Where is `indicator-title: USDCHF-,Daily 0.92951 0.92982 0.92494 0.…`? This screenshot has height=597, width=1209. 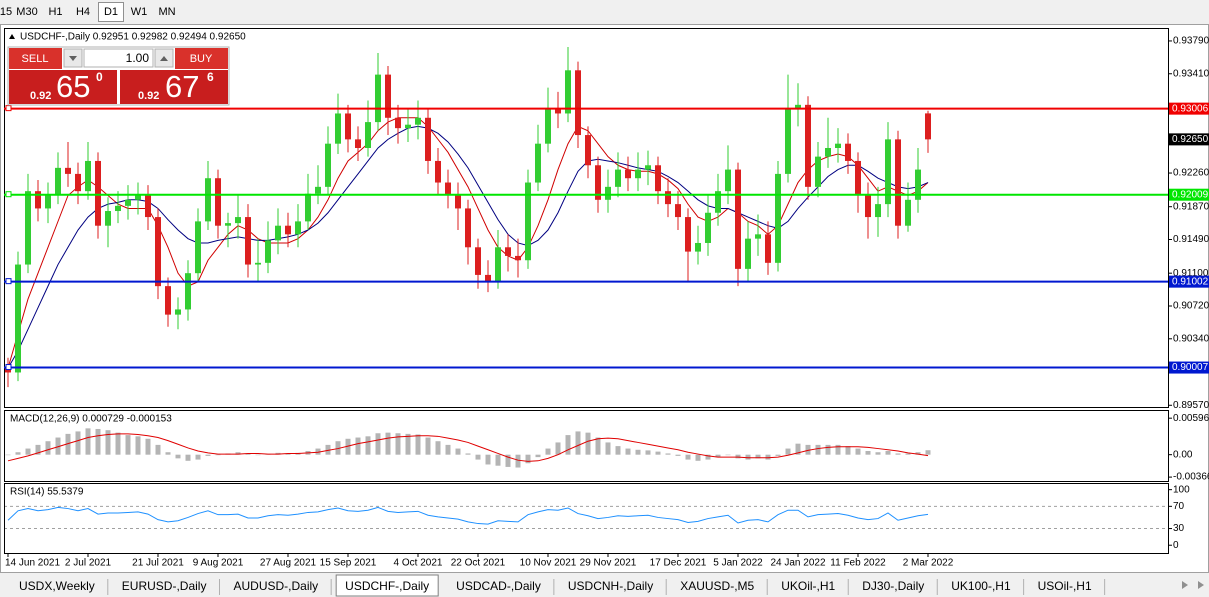 indicator-title: USDCHF-,Daily 0.92951 0.92982 0.92494 0.… is located at coordinates (133, 37).